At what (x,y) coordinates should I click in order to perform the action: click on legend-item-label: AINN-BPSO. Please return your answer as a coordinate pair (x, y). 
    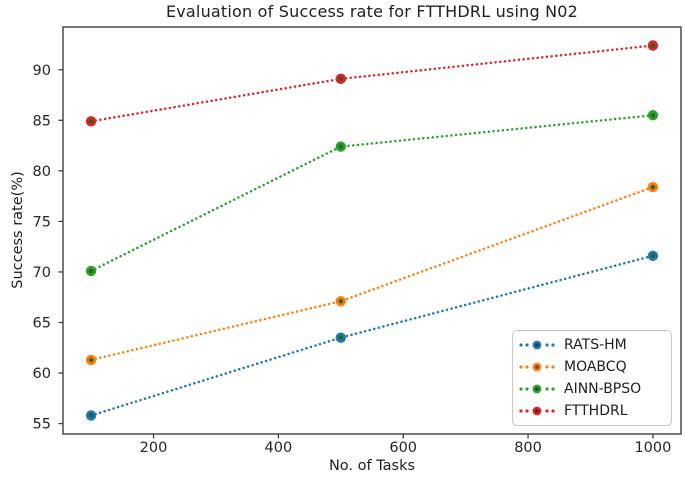
    Looking at the image, I should click on (603, 389).